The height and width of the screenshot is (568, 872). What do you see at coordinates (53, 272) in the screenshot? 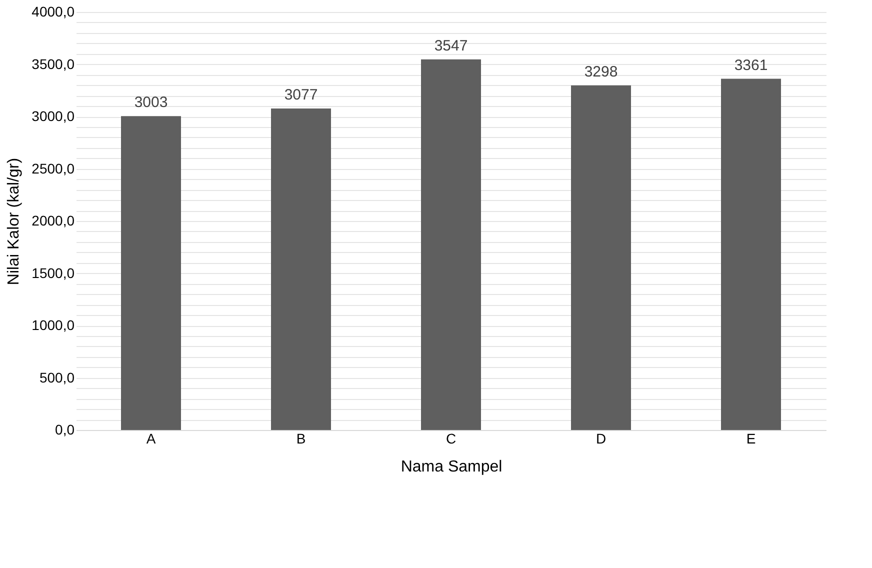
I see `y-tick-label: 1500,0` at bounding box center [53, 272].